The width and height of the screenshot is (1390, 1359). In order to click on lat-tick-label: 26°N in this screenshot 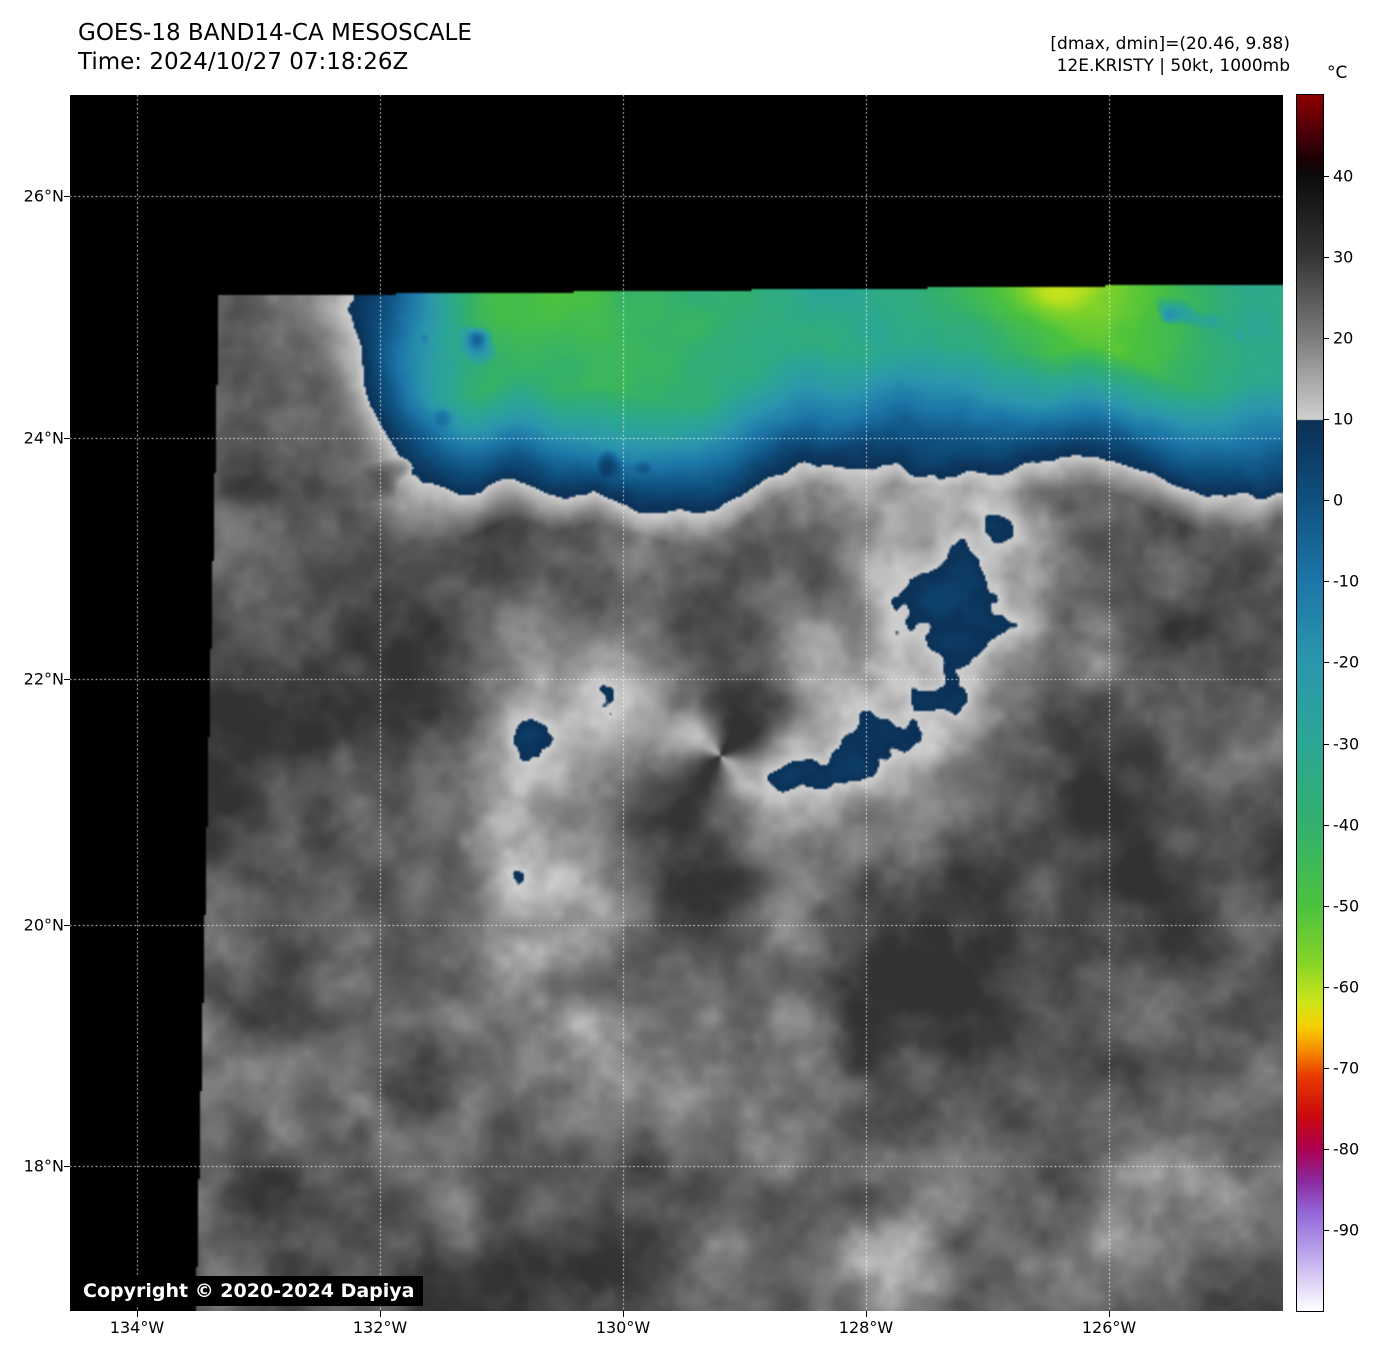, I will do `click(43, 196)`.